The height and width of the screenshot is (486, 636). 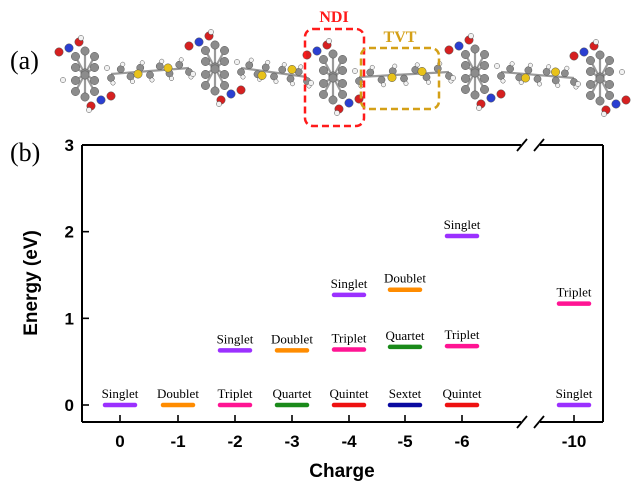 What do you see at coordinates (404, 441) in the screenshot?
I see `x-tick-label: -5` at bounding box center [404, 441].